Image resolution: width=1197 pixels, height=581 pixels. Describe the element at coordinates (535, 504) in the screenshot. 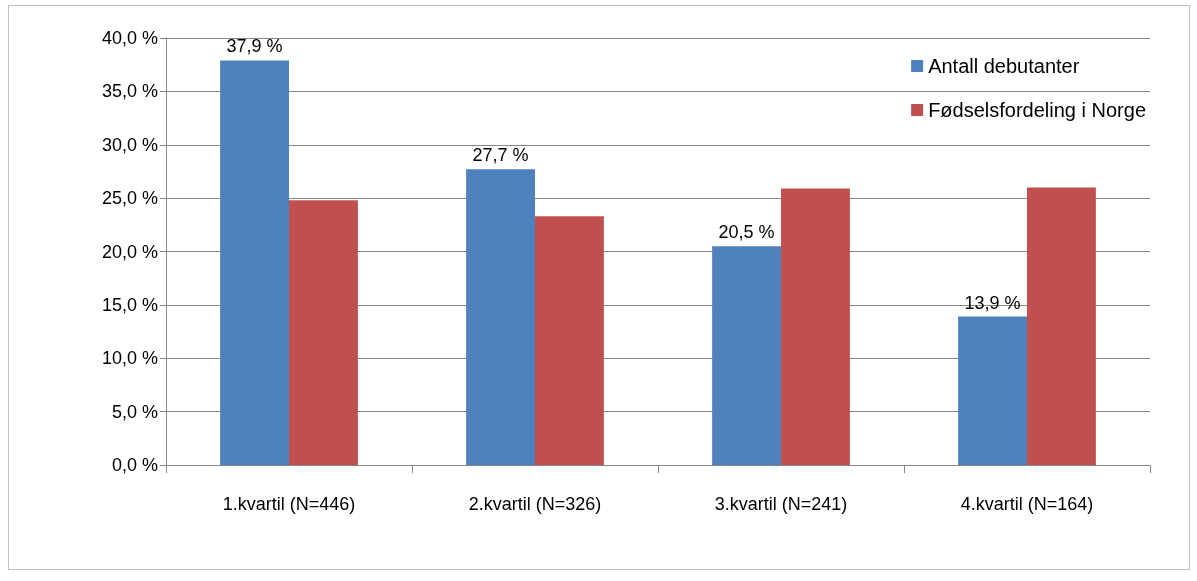

I see `x-tick-label: 2.kvartil (N=326)` at that location.